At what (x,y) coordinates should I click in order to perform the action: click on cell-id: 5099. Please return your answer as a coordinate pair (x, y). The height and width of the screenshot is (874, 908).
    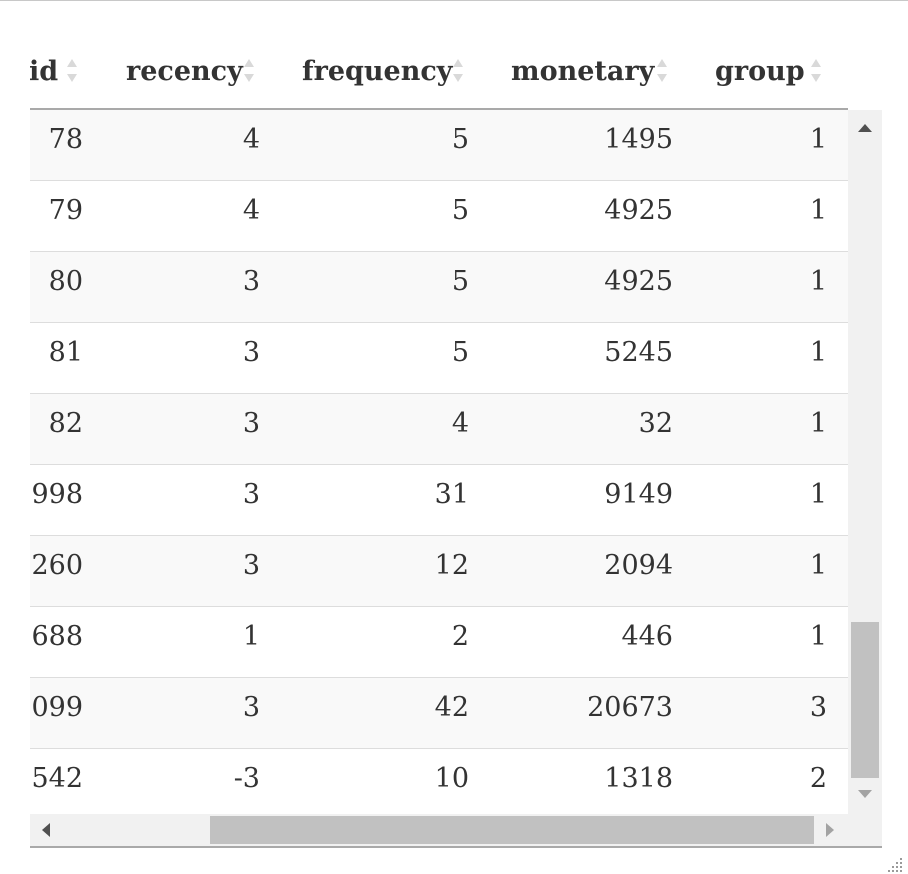
    Looking at the image, I should click on (56, 707).